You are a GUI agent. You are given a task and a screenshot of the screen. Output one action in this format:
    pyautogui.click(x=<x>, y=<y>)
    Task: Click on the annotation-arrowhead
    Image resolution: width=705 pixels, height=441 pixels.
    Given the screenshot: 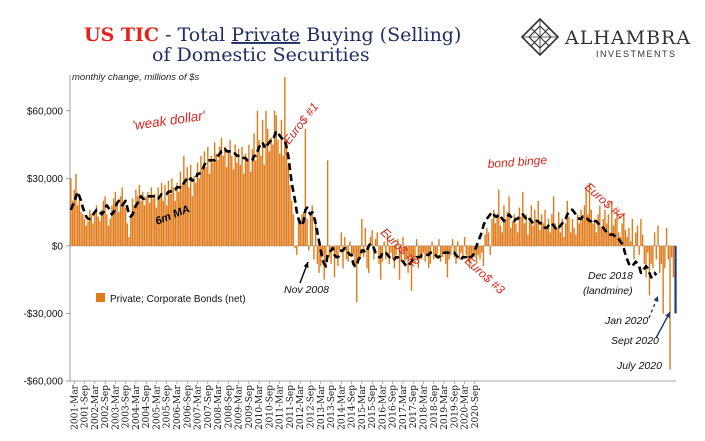 What is the action you would take?
    pyautogui.click(x=306, y=265)
    